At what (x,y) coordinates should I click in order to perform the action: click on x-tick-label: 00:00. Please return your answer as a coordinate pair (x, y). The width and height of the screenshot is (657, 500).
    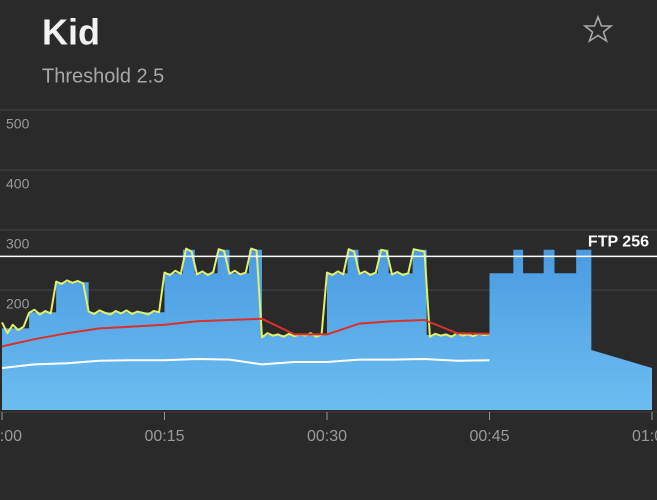
    Looking at the image, I should click on (11, 436).